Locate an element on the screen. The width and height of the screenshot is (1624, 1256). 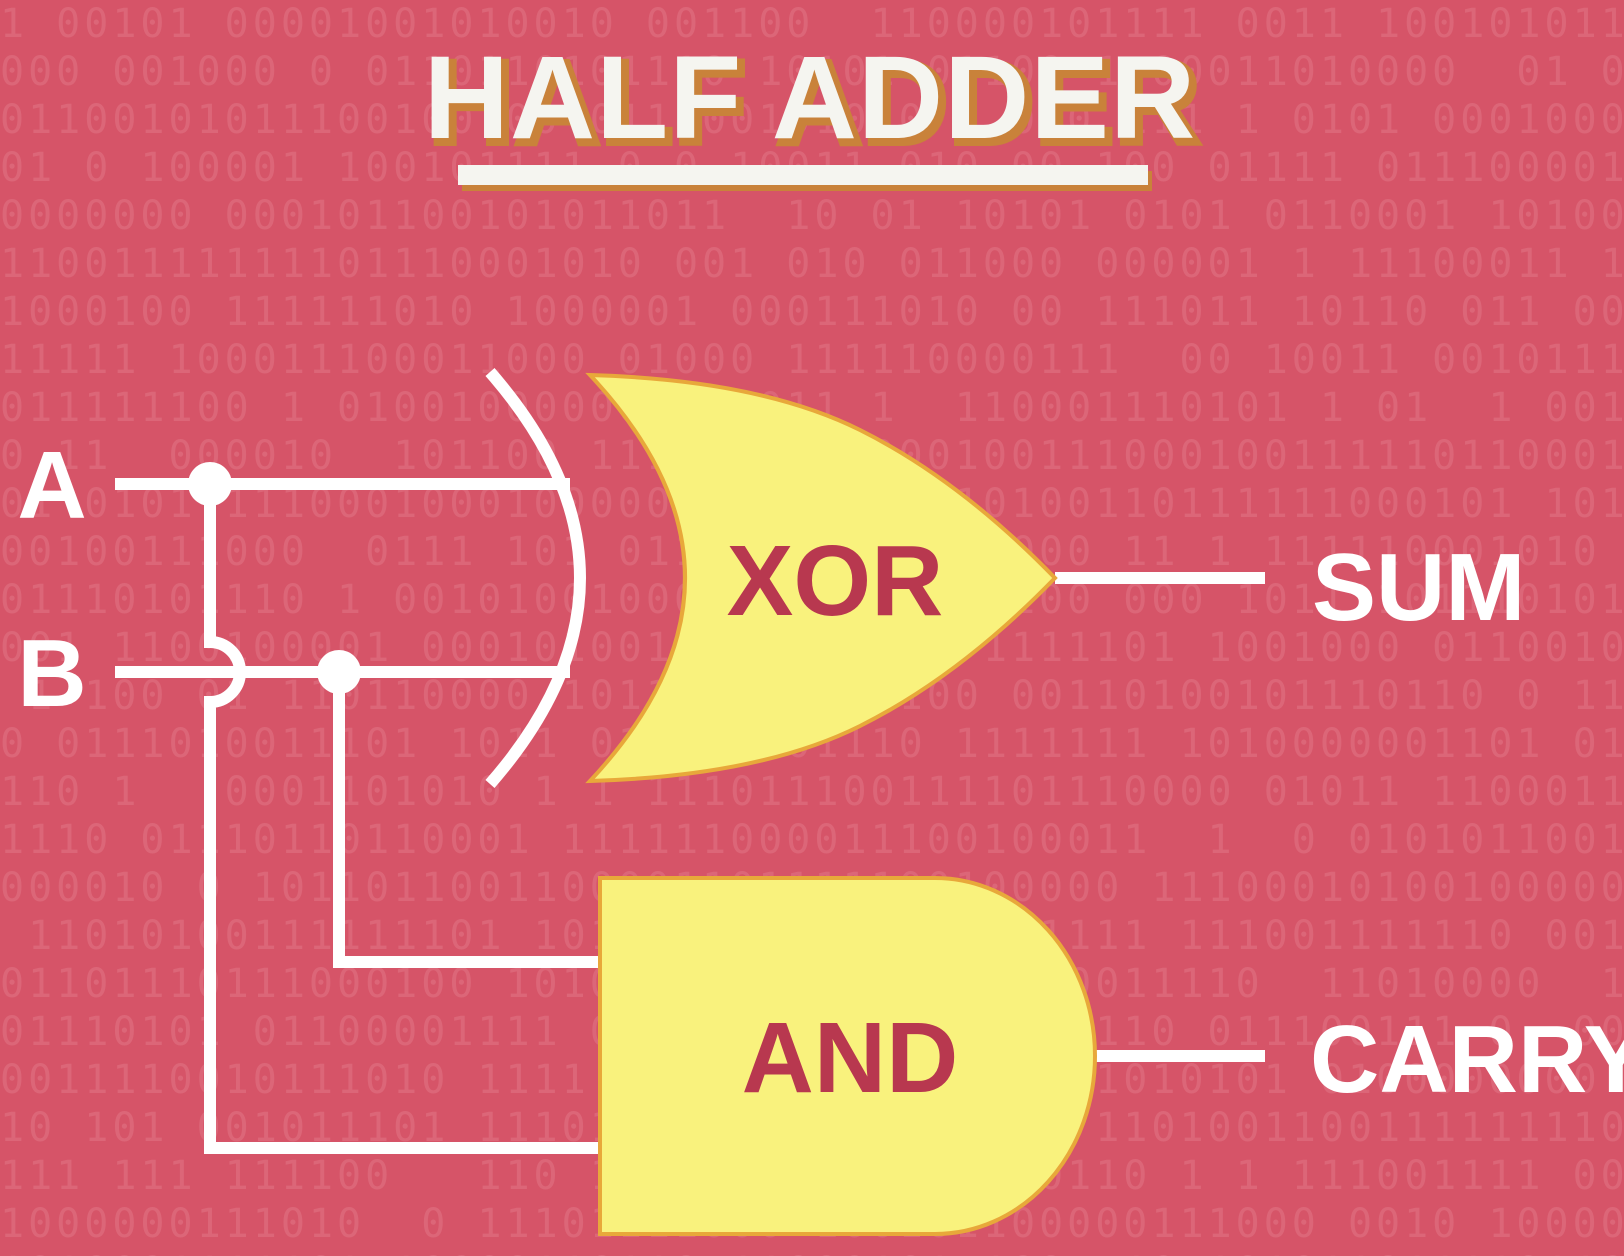
input-b-label: B is located at coordinates (51, 673).